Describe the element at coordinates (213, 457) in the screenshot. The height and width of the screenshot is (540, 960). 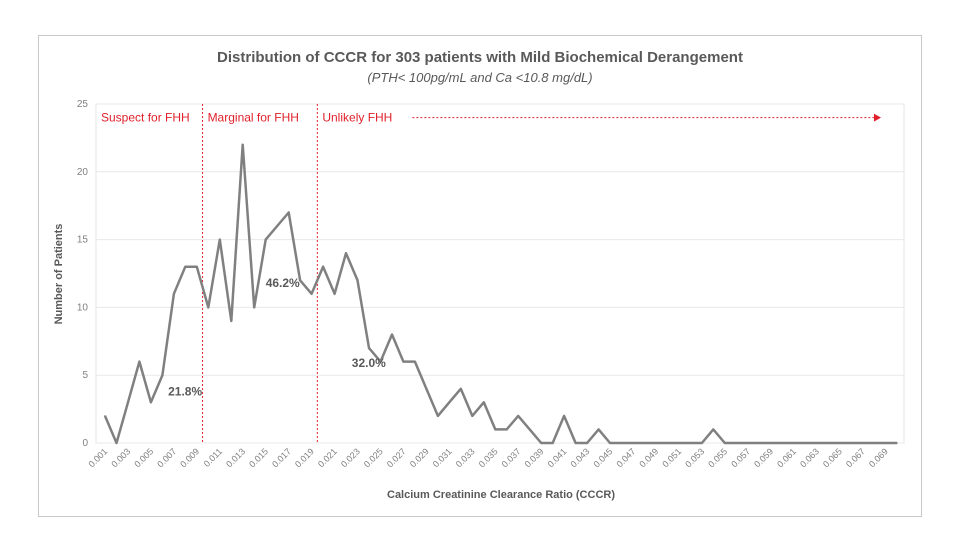
I see `x-tick-label: 0.011` at that location.